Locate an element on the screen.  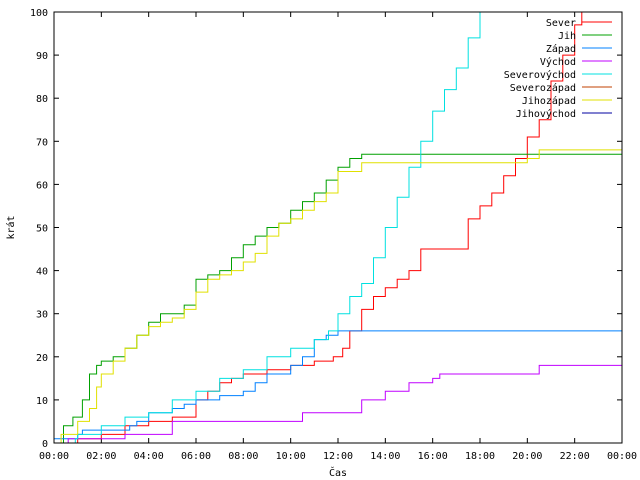
y-tick-label: 90 is located at coordinates (42, 56).